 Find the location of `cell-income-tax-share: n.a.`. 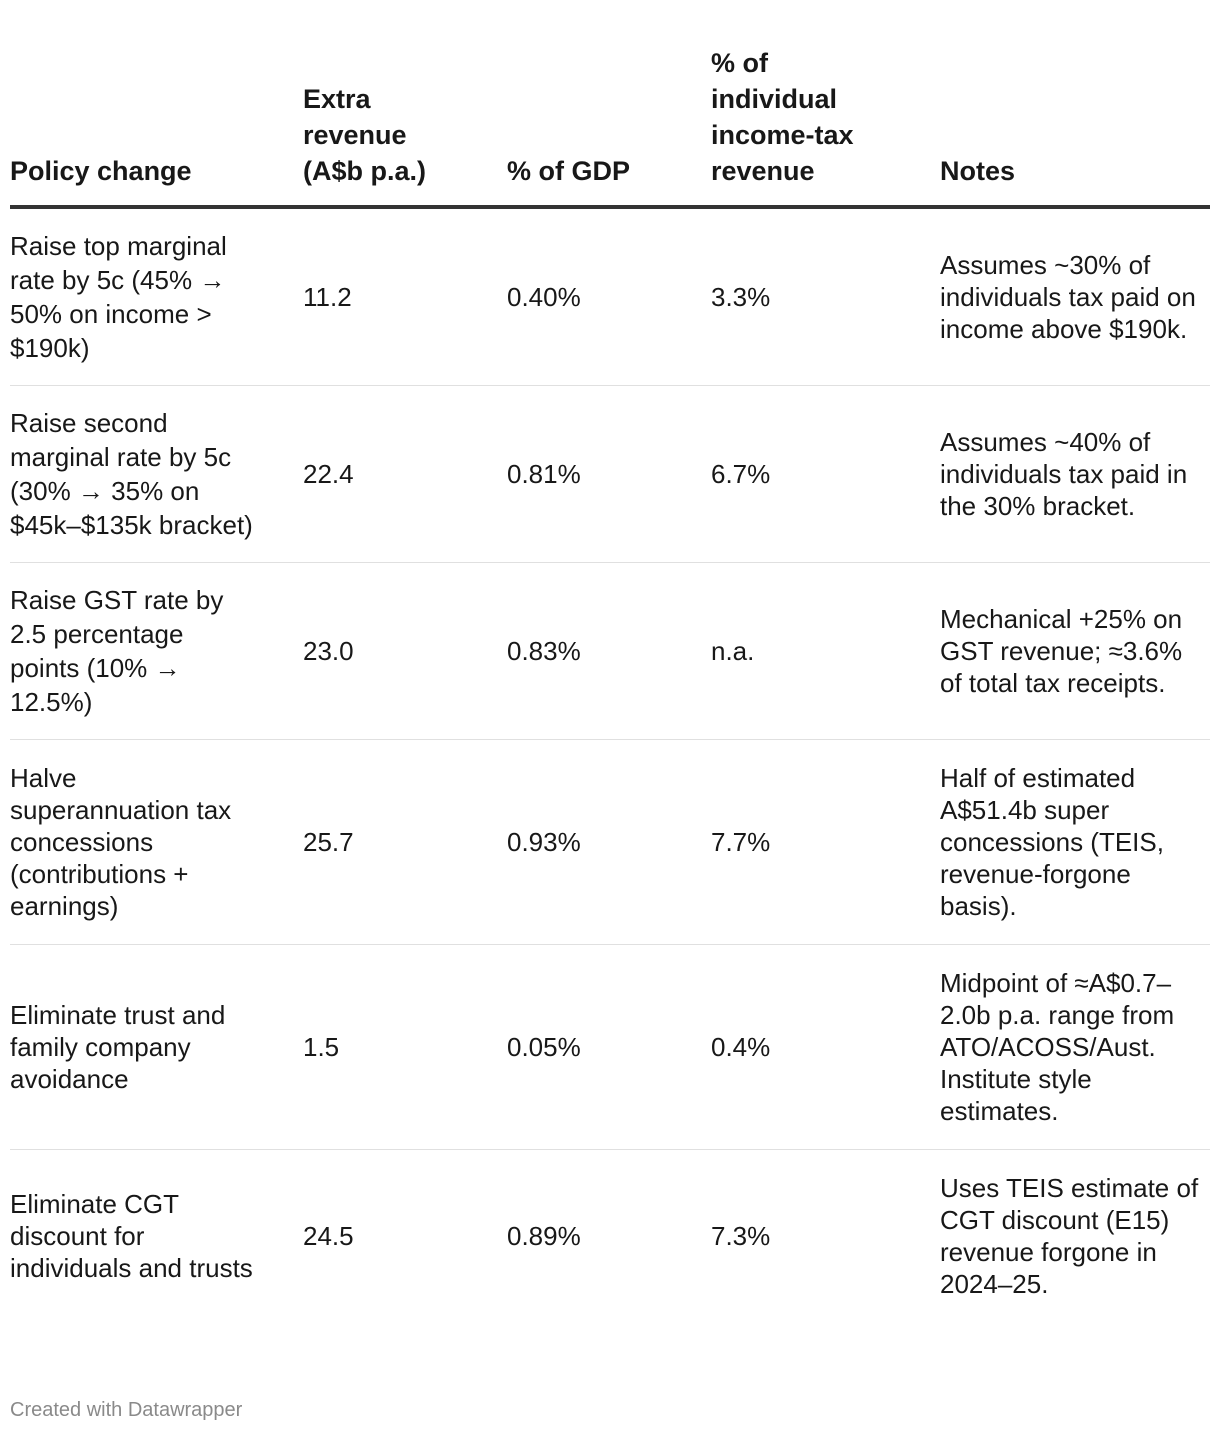

cell-income-tax-share: n.a. is located at coordinates (825, 651).